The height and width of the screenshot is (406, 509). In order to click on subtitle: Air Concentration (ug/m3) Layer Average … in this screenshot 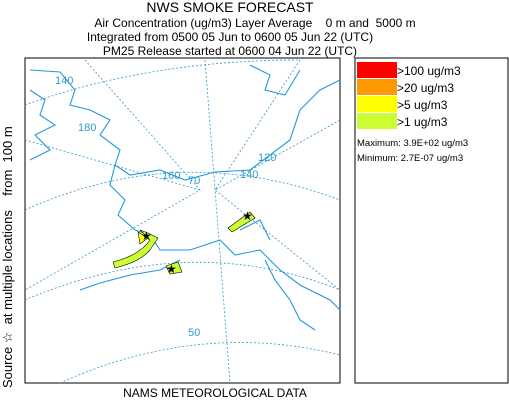, I will do `click(254, 23)`.